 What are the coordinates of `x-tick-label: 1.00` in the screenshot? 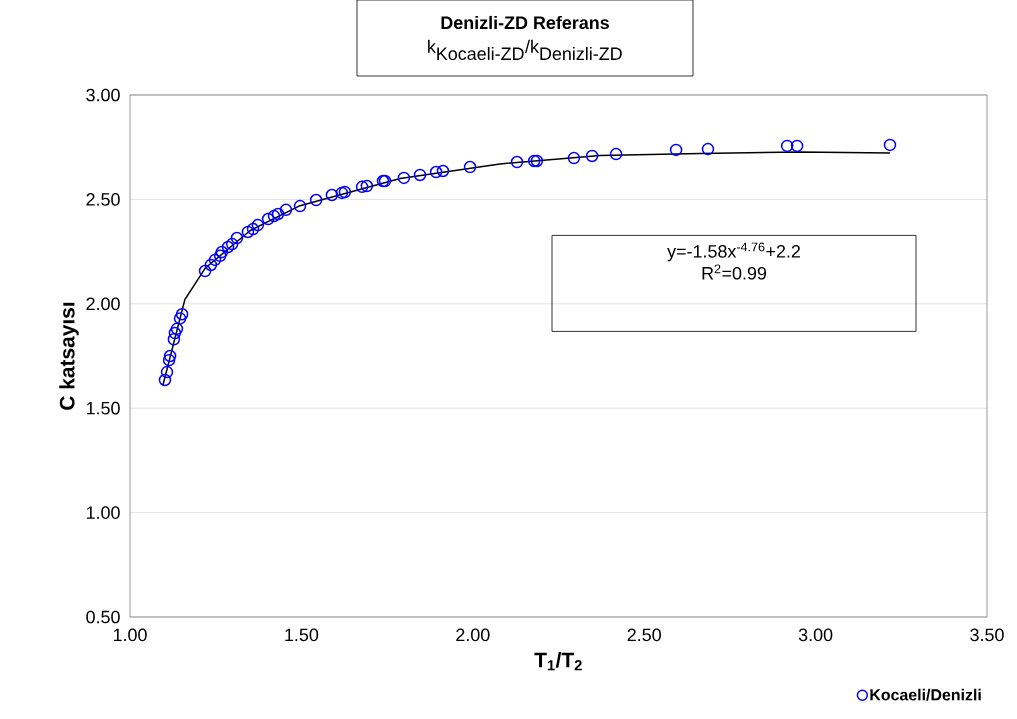 It's located at (130, 635).